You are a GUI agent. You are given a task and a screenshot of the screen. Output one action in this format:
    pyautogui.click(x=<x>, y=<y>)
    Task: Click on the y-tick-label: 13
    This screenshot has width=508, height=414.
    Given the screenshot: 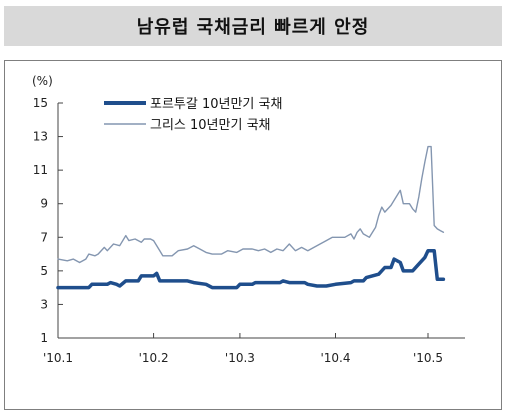 What is the action you would take?
    pyautogui.click(x=40, y=137)
    